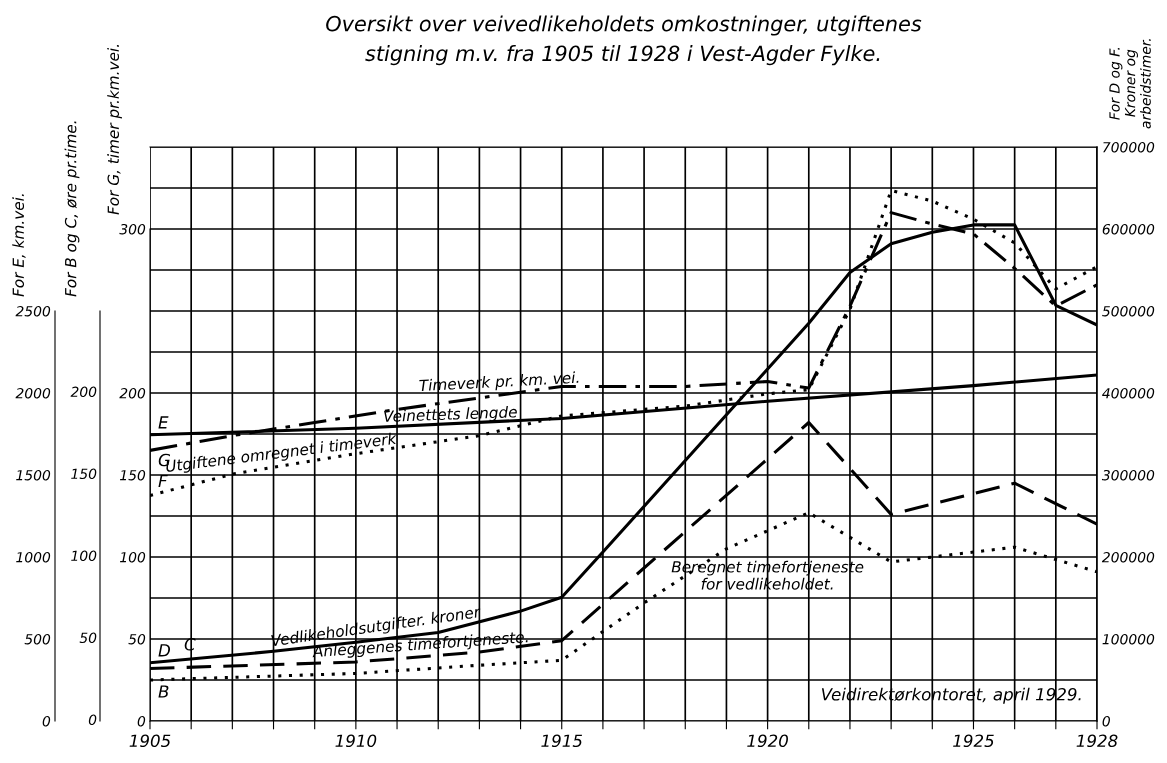 The width and height of the screenshot is (1167, 763). What do you see at coordinates (33, 475) in the screenshot?
I see `y-tick-label: 1500` at bounding box center [33, 475].